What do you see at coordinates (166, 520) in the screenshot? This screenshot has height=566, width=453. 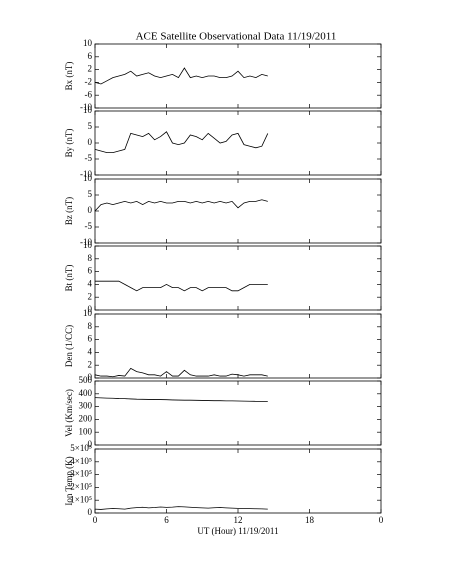 I see `x-tick-label: 6` at bounding box center [166, 520].